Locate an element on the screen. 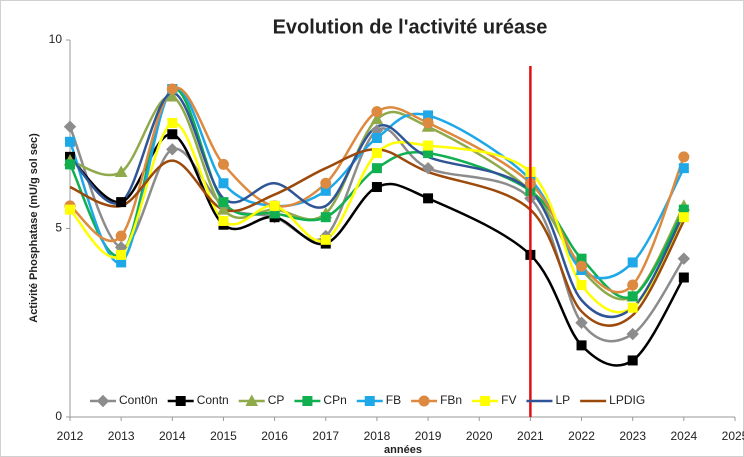 The height and width of the screenshot is (457, 744). x-axis-label: années is located at coordinates (403, 450).